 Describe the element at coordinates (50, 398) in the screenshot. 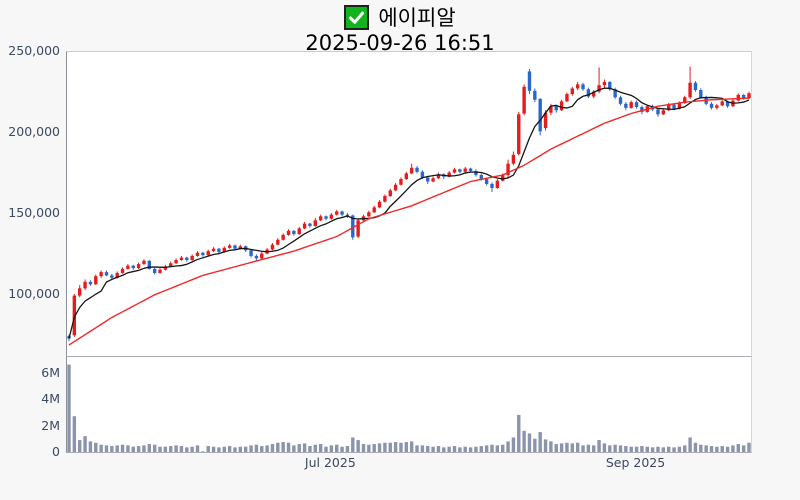

I see `volume-tick-label: 4M` at that location.